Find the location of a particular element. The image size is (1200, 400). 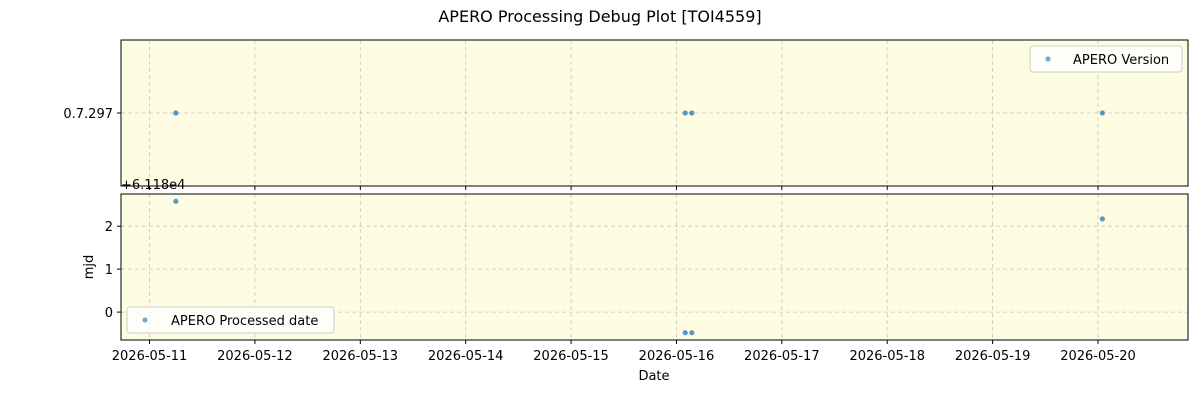

x-tick-label-2: 2026-05-13 is located at coordinates (361, 356).